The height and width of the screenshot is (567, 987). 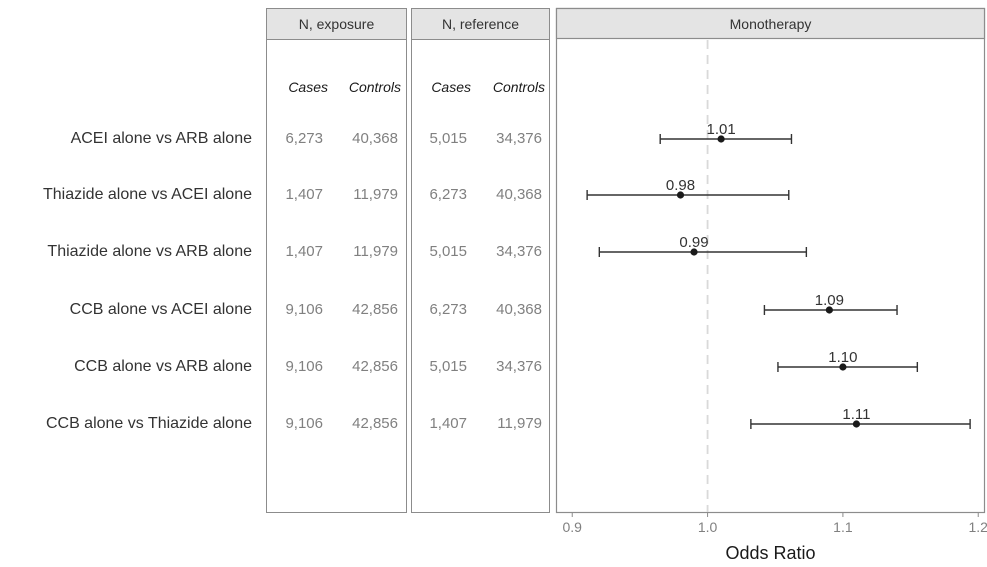 What do you see at coordinates (708, 527) in the screenshot?
I see `x-tick-label: 1.0` at bounding box center [708, 527].